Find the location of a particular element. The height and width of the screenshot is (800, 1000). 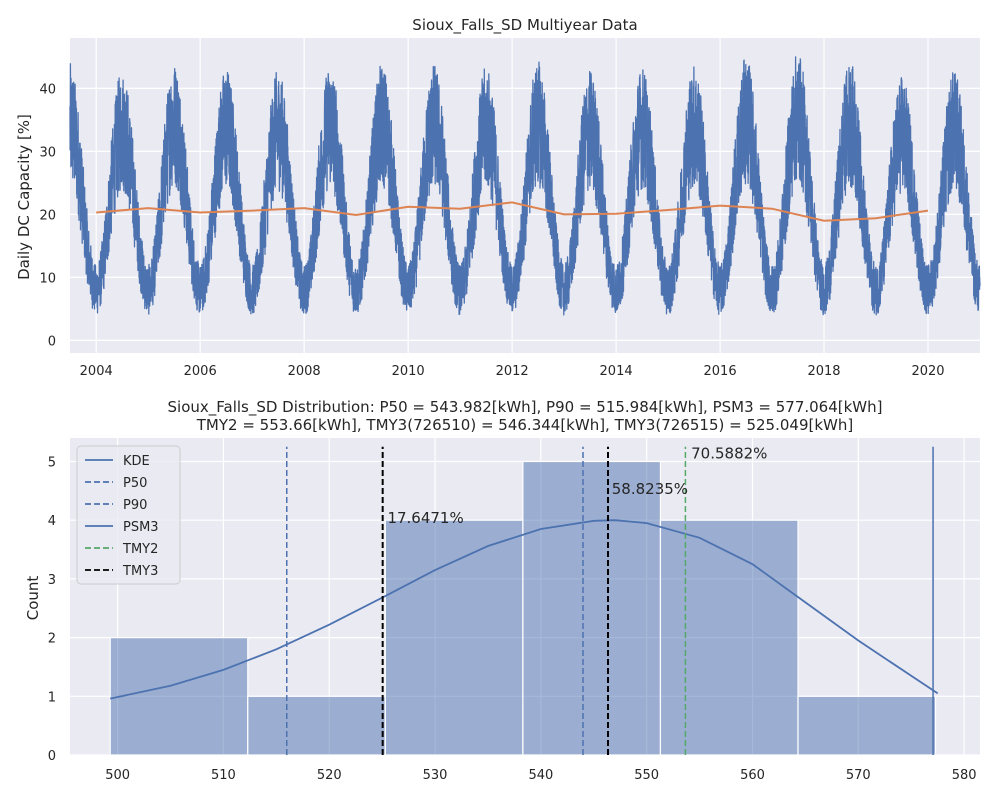

histogram-x-tick-label: 510 is located at coordinates (223, 775).